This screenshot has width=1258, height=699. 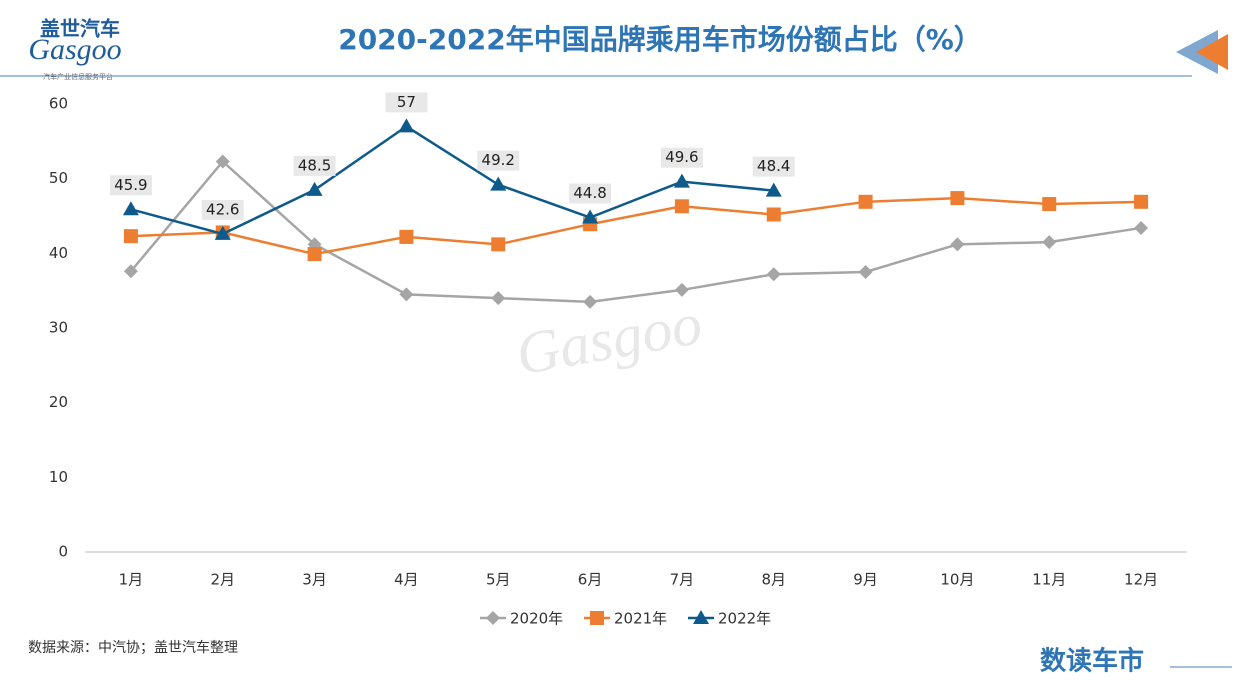 I want to click on watermark-logo: Gasgoo, so click(x=608, y=338).